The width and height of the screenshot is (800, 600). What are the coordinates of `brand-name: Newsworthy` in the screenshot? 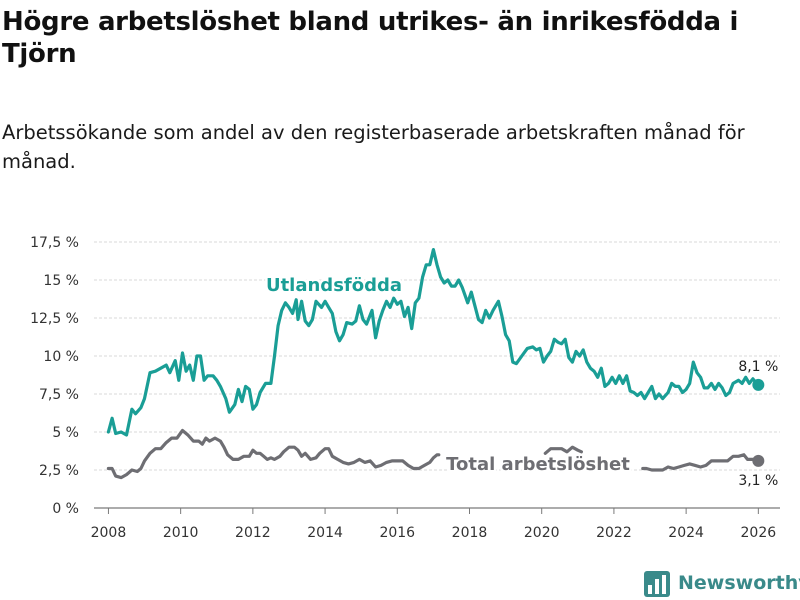 It's located at (739, 583).